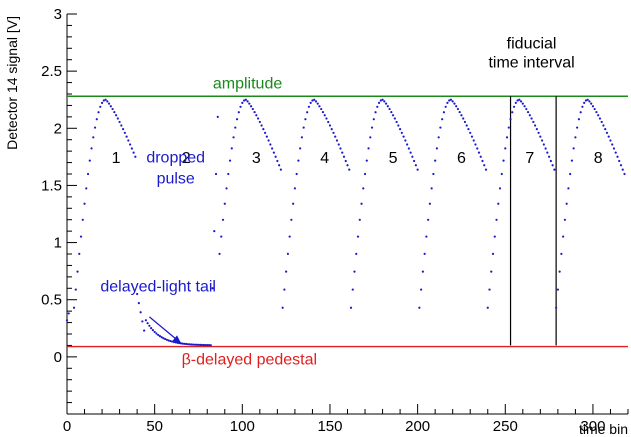  What do you see at coordinates (505, 426) in the screenshot?
I see `x-tick-label: 250` at bounding box center [505, 426].